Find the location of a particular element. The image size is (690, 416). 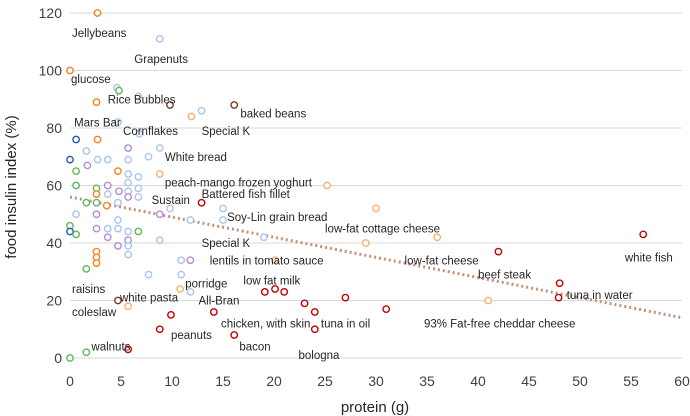

point-label: Grapenuts is located at coordinates (161, 60).